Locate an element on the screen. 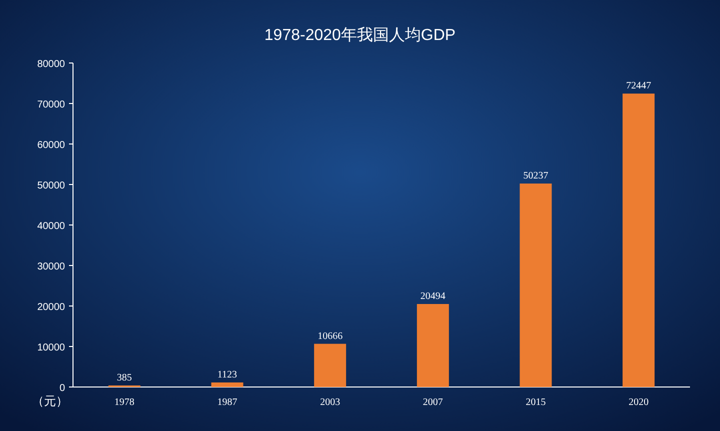 The width and height of the screenshot is (720, 431). xtick: 2007 is located at coordinates (432, 402).